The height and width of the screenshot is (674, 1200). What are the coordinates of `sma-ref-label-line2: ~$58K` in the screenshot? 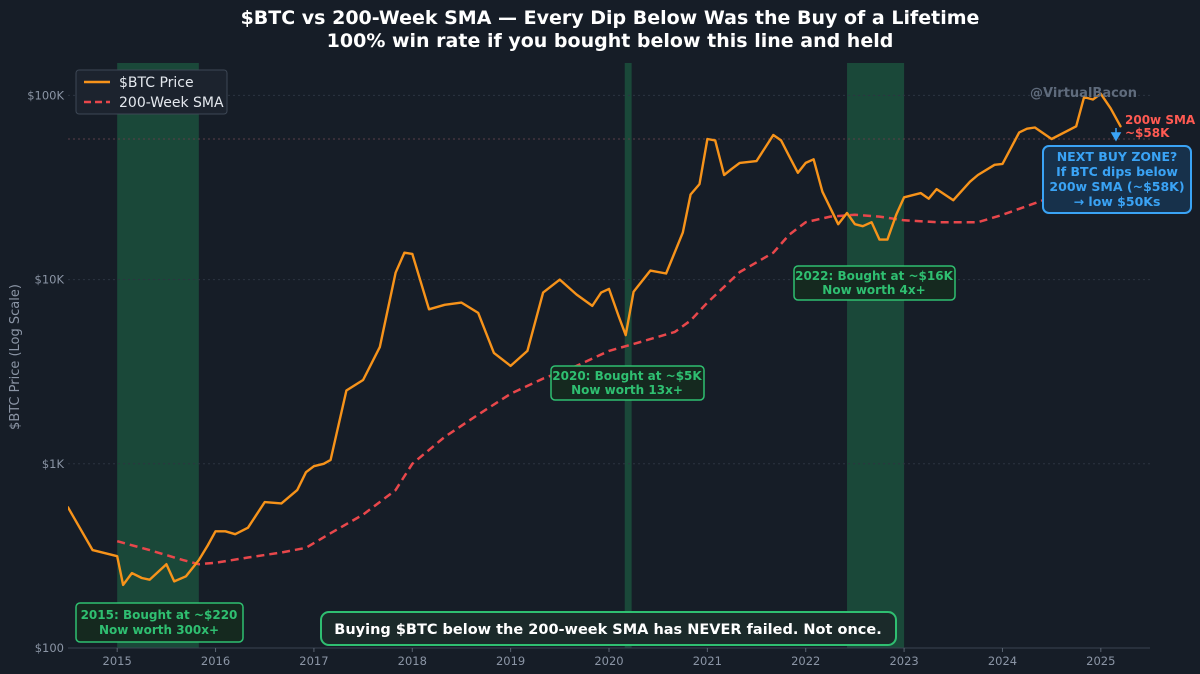 It's located at (1147, 133).